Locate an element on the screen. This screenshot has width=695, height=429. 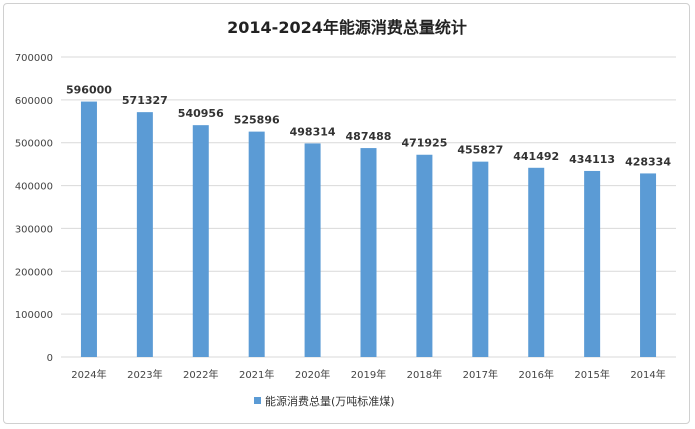
data-label: 498314 is located at coordinates (313, 131).